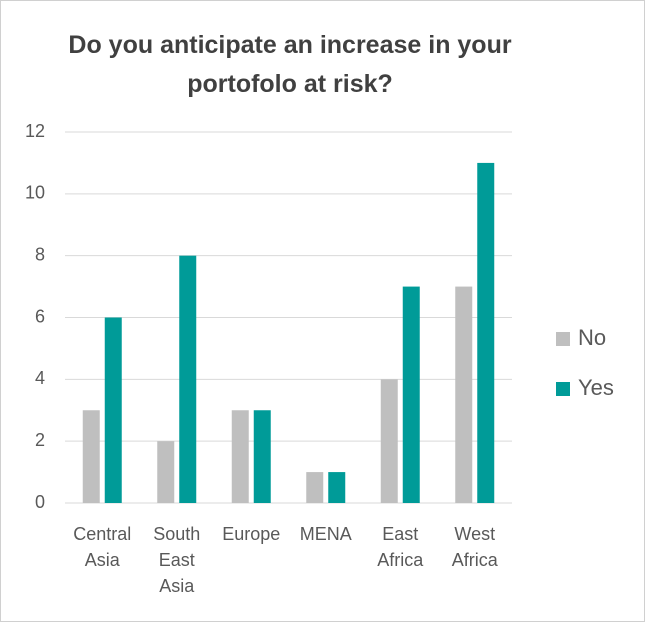 The image size is (645, 622). I want to click on x-tick-label: South East Asia, so click(177, 560).